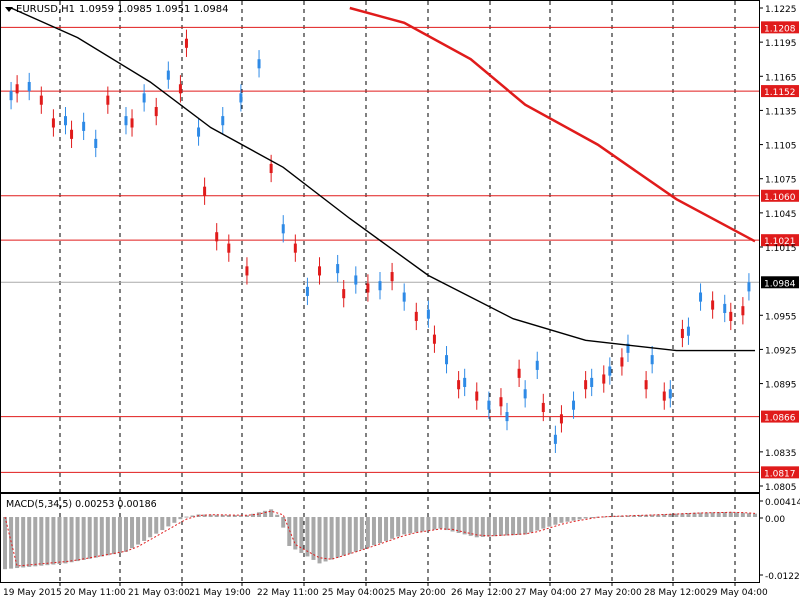  Describe the element at coordinates (9, 9) in the screenshot. I see `dropdown-arrow-icon` at that location.